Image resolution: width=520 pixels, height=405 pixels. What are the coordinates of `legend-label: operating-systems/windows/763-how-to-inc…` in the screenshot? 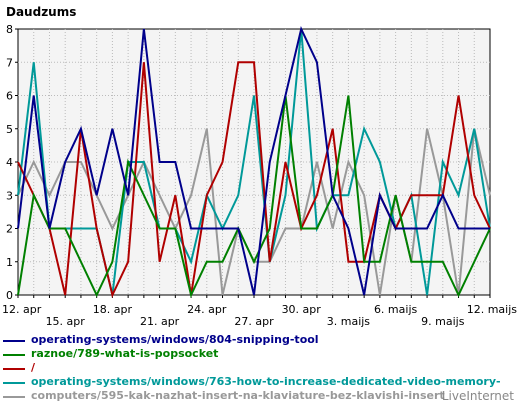 It's located at (266, 381).